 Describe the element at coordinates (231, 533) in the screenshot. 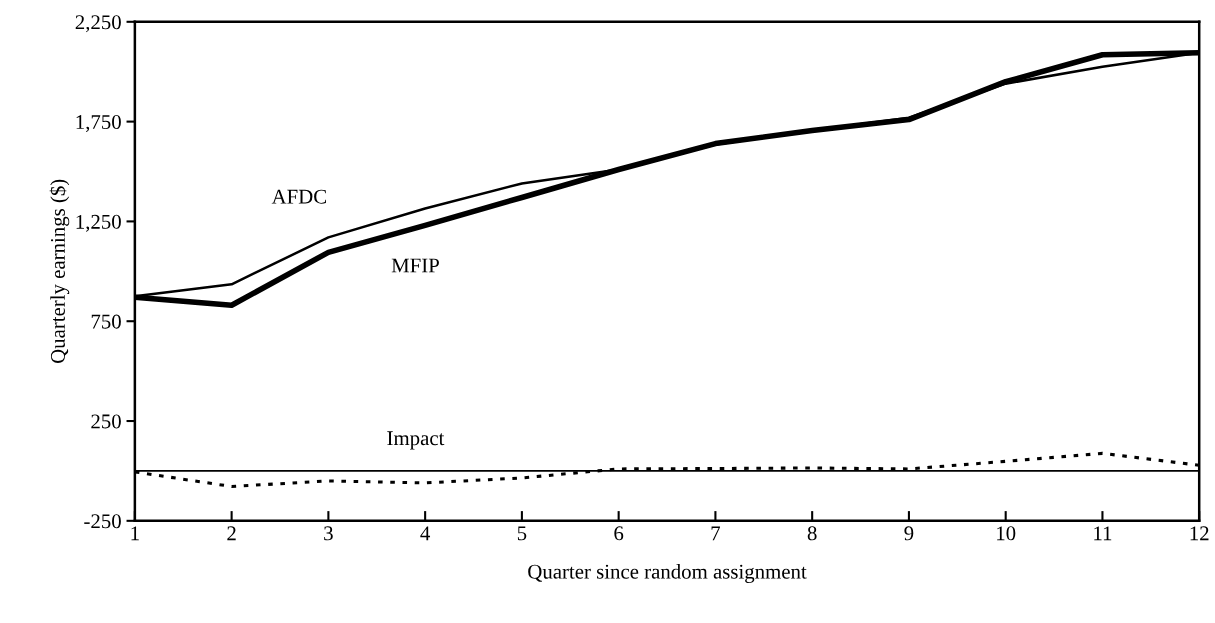

I see `x-tick-label: 2` at that location.